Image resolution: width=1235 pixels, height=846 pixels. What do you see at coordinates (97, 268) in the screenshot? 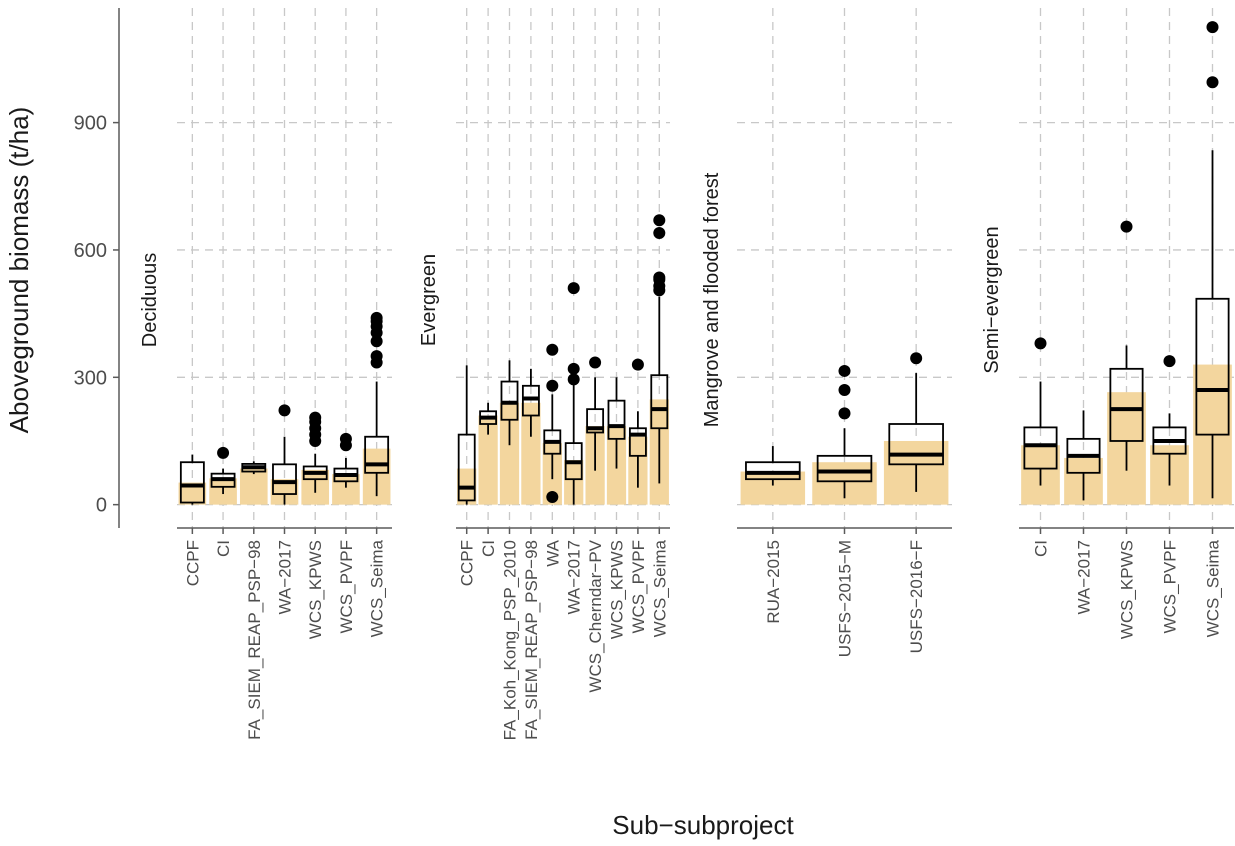
I see `y-axis: 0 300 600 900` at bounding box center [97, 268].